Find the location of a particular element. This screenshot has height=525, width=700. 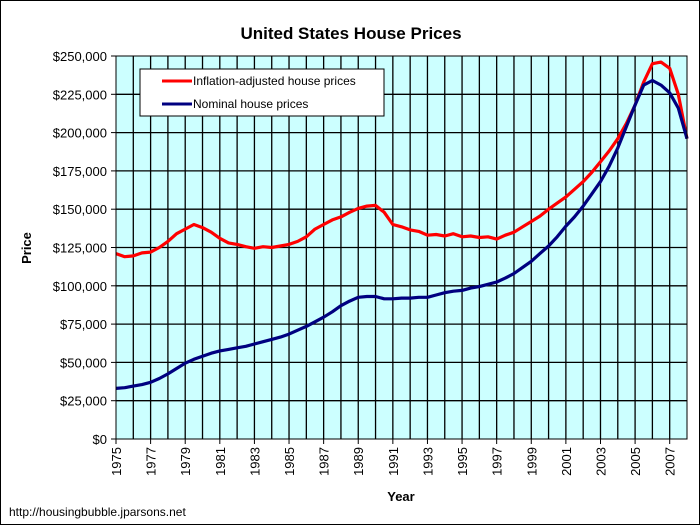

x-tick-label: 1993 is located at coordinates (427, 461).